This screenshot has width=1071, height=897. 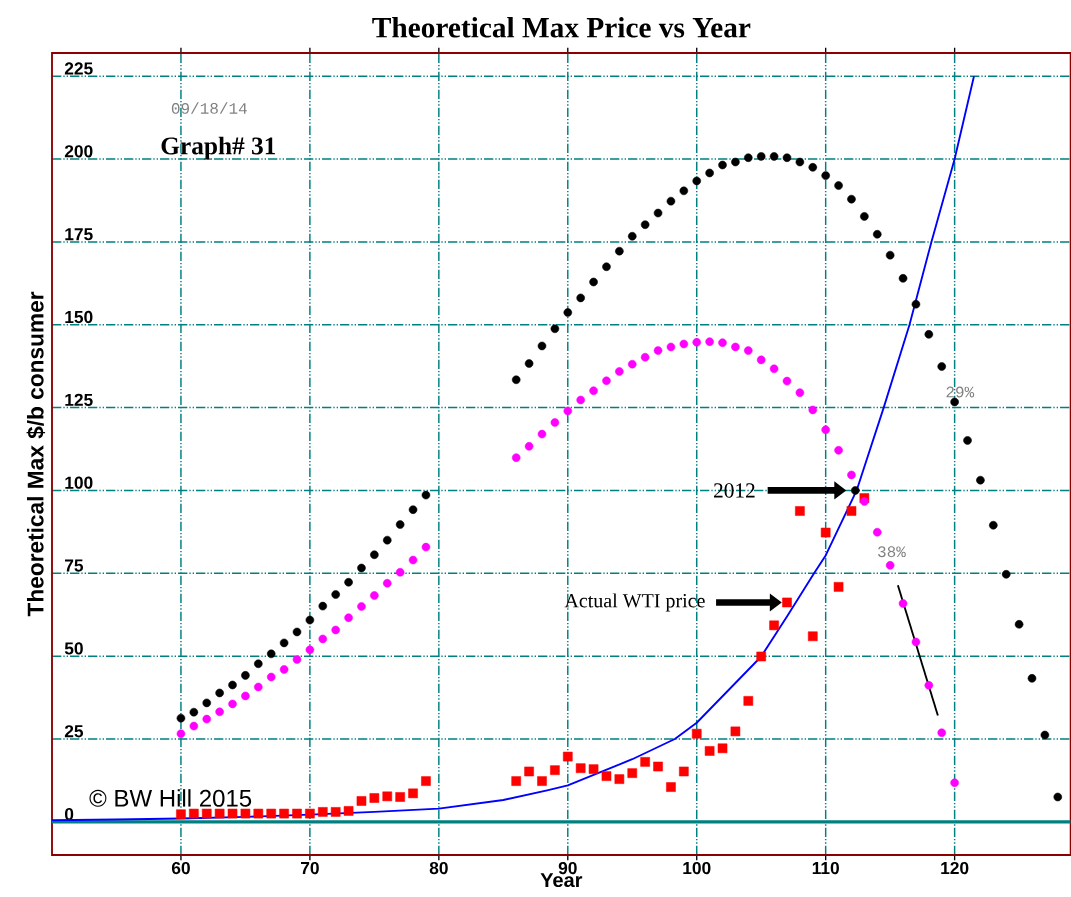 I want to click on y-tick-label: 225, so click(x=78, y=68).